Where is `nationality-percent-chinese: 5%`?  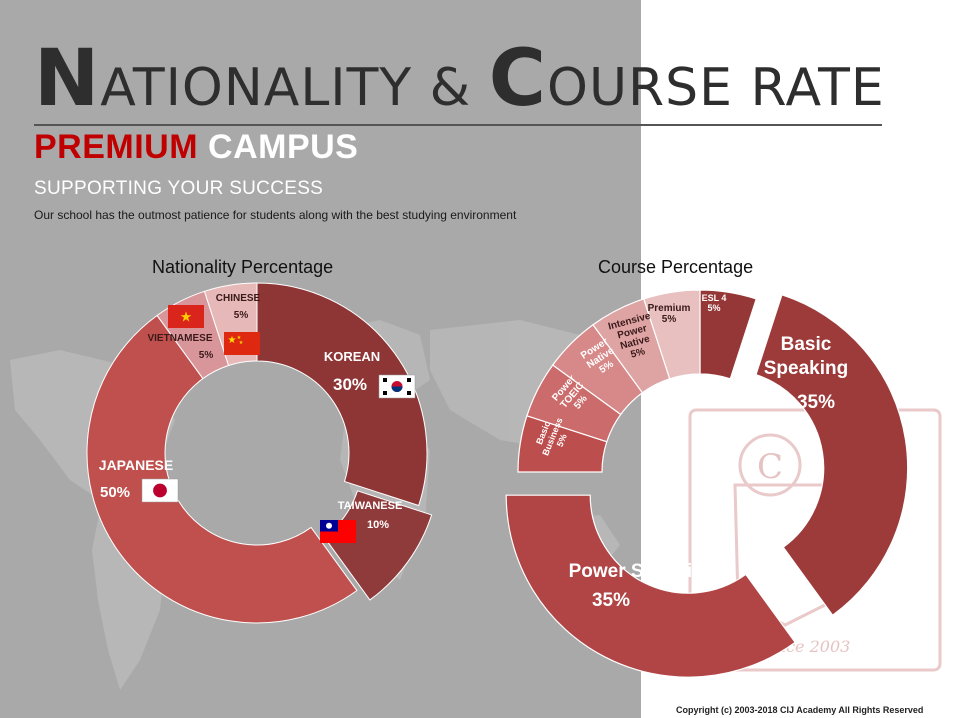 nationality-percent-chinese: 5% is located at coordinates (241, 315).